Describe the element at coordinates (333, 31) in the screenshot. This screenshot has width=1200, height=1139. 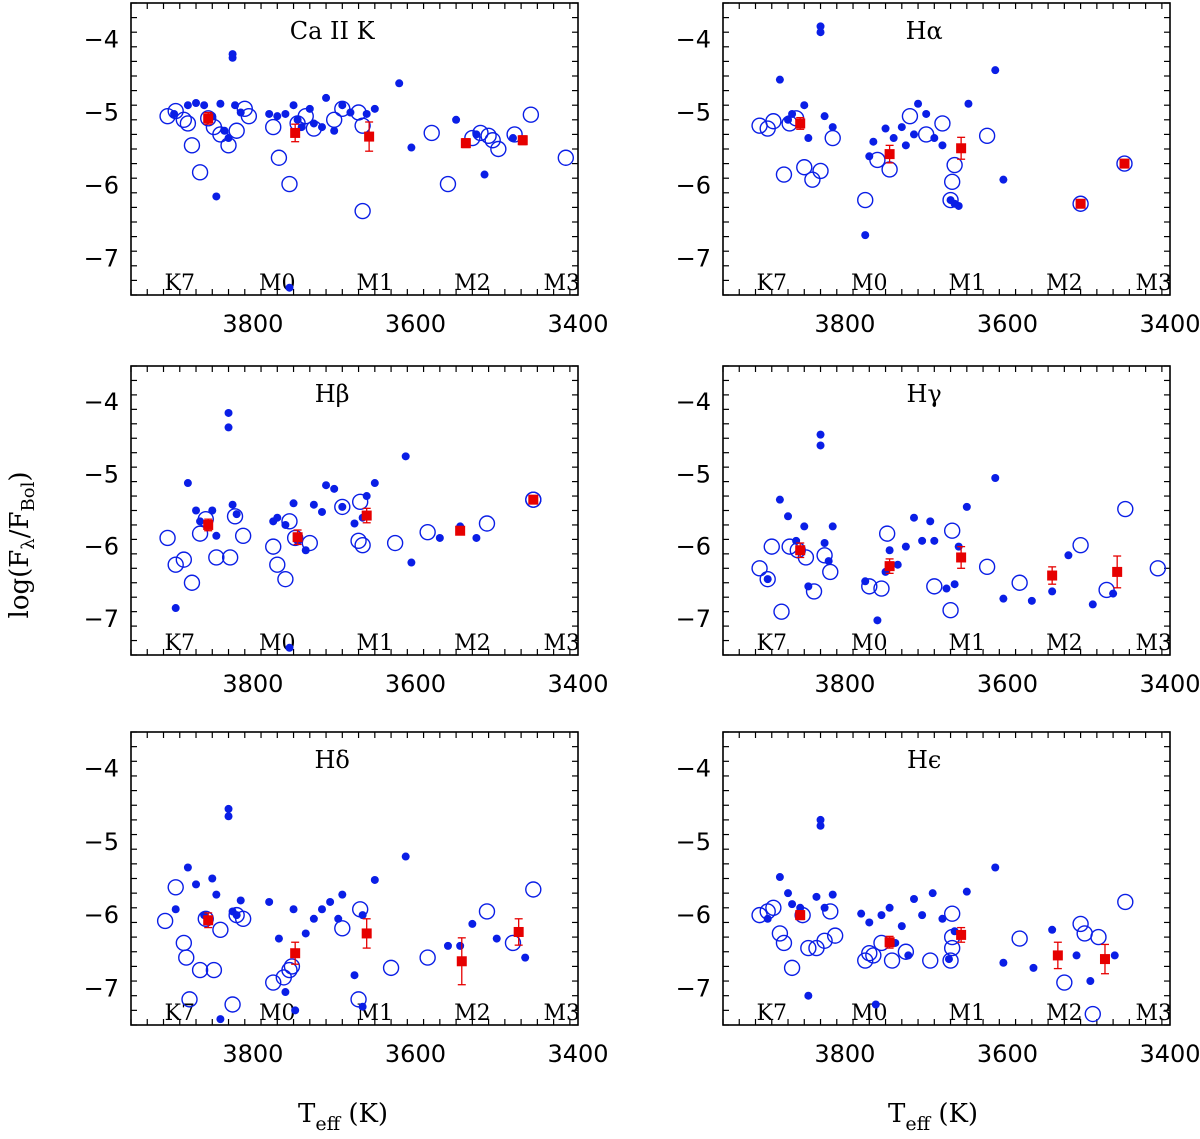
I see `panel-title: Ca II K` at that location.